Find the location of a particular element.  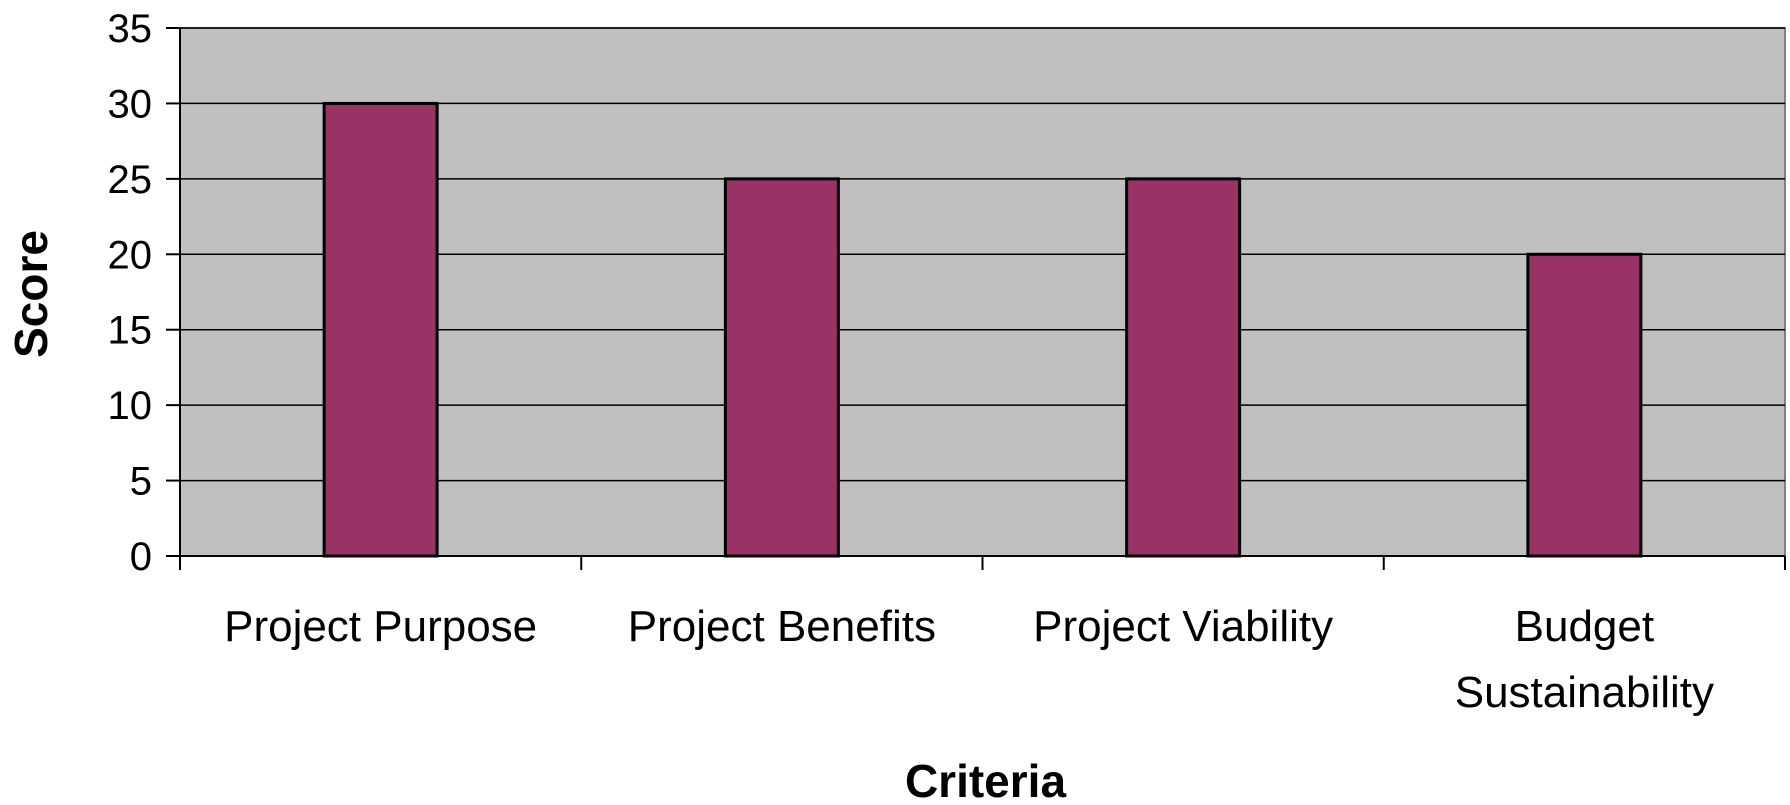

y-tick-label: 25 is located at coordinates (130, 180).